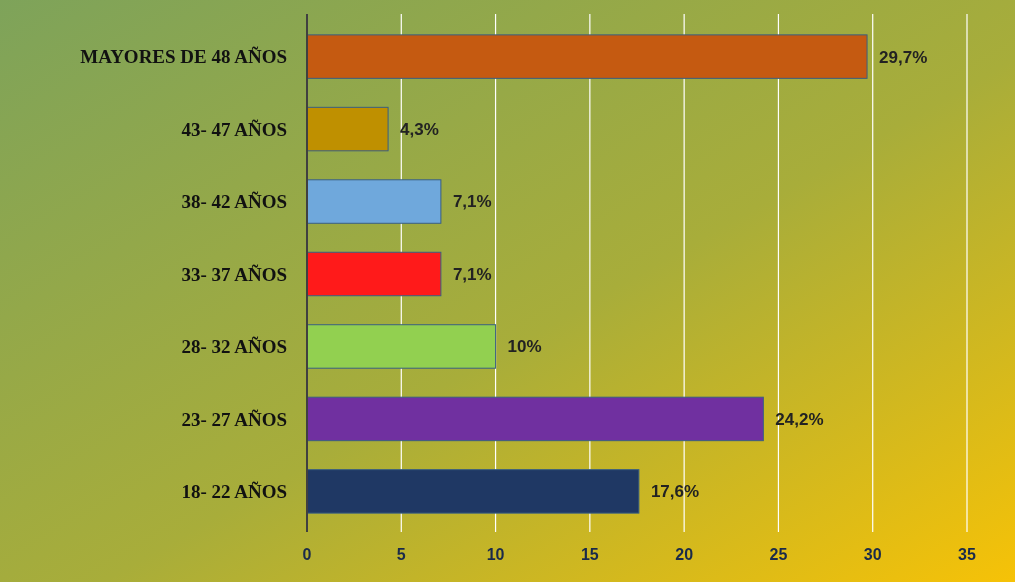  What do you see at coordinates (524, 347) in the screenshot?
I see `data-label: 10%` at bounding box center [524, 347].